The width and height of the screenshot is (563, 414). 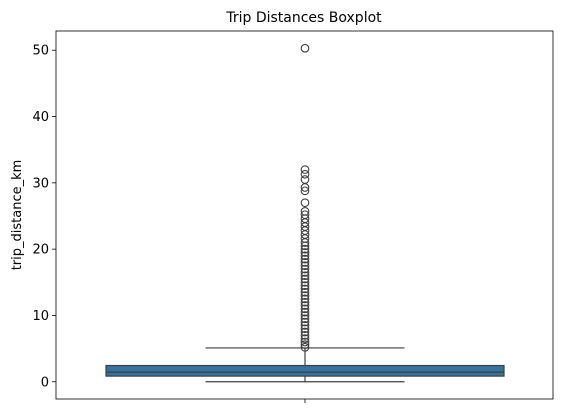 What do you see at coordinates (40, 117) in the screenshot?
I see `y-tick-label: 40` at bounding box center [40, 117].